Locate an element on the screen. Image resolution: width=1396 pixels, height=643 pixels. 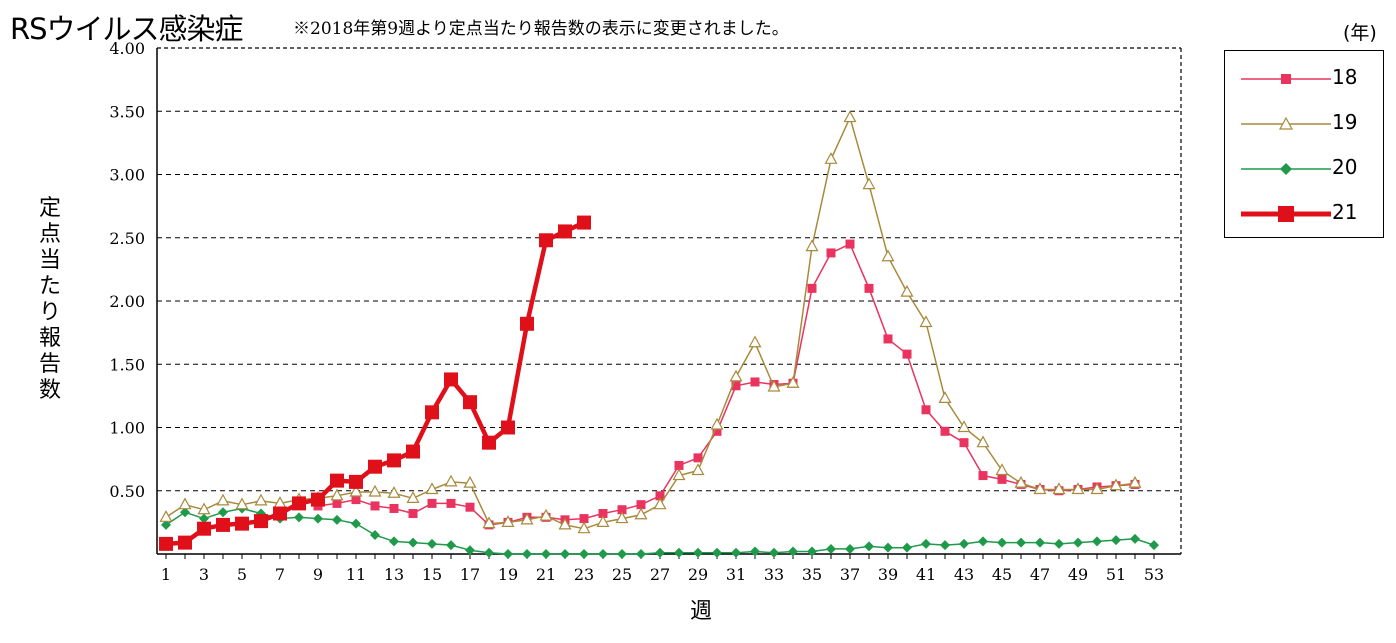
x-axis-label: 週 is located at coordinates (701, 611).